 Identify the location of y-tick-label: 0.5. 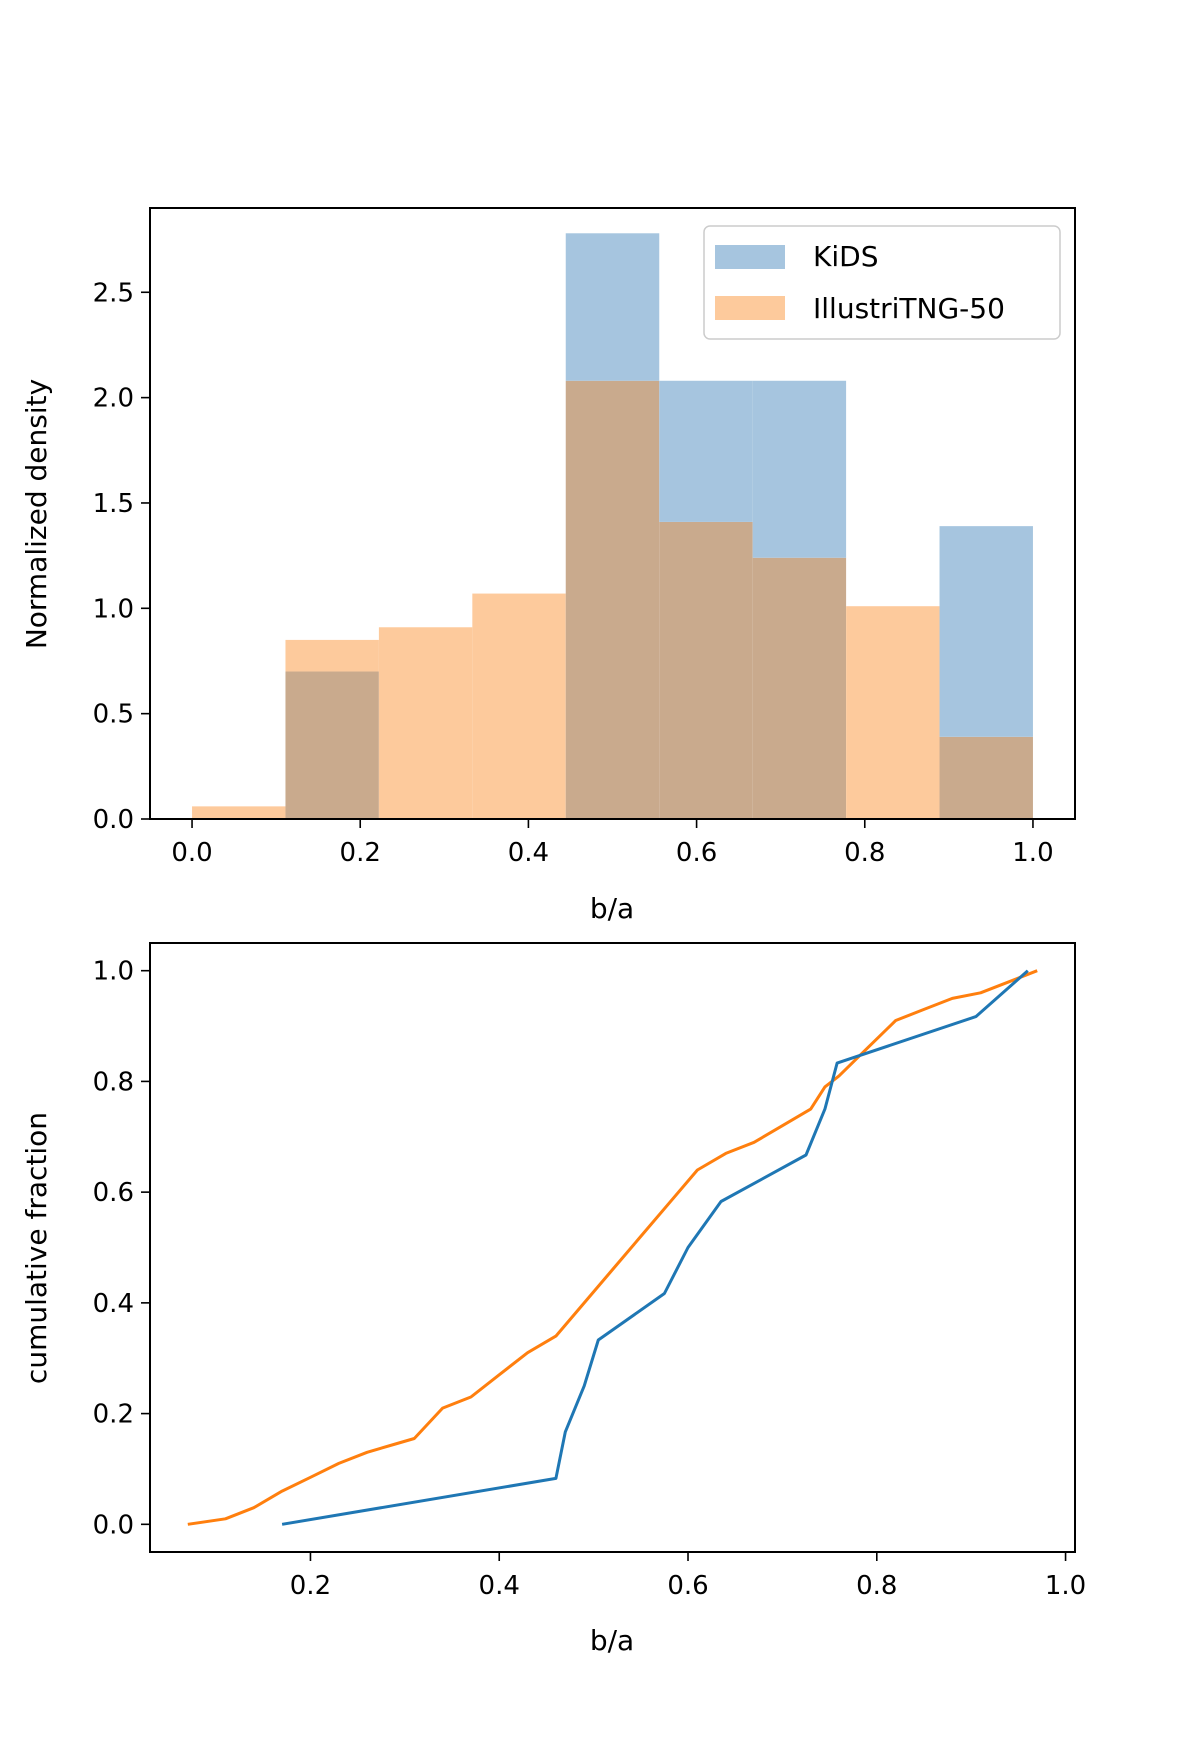
(113, 715).